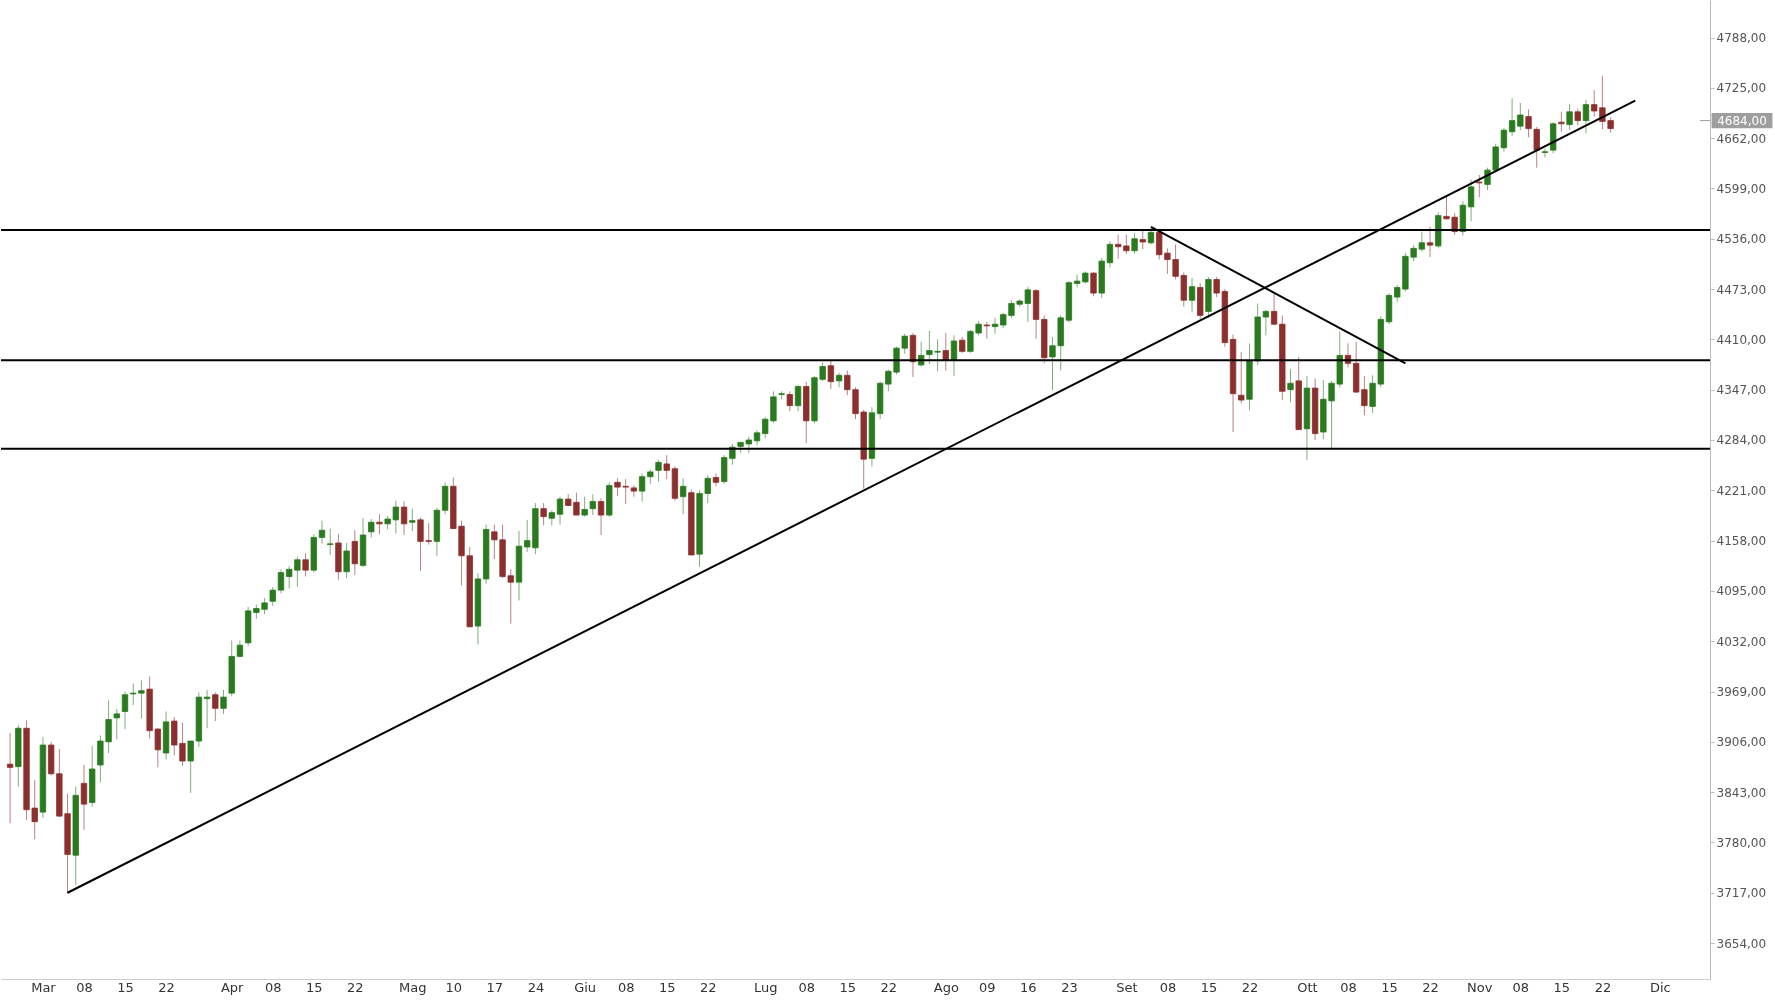 Image resolution: width=1775 pixels, height=1000 pixels. I want to click on y-tick-label: 4788,00, so click(1741, 38).